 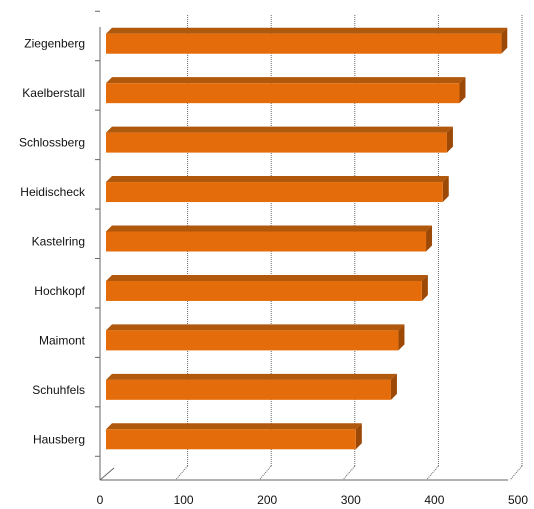 I want to click on x-tick-label: 200, so click(x=267, y=500).